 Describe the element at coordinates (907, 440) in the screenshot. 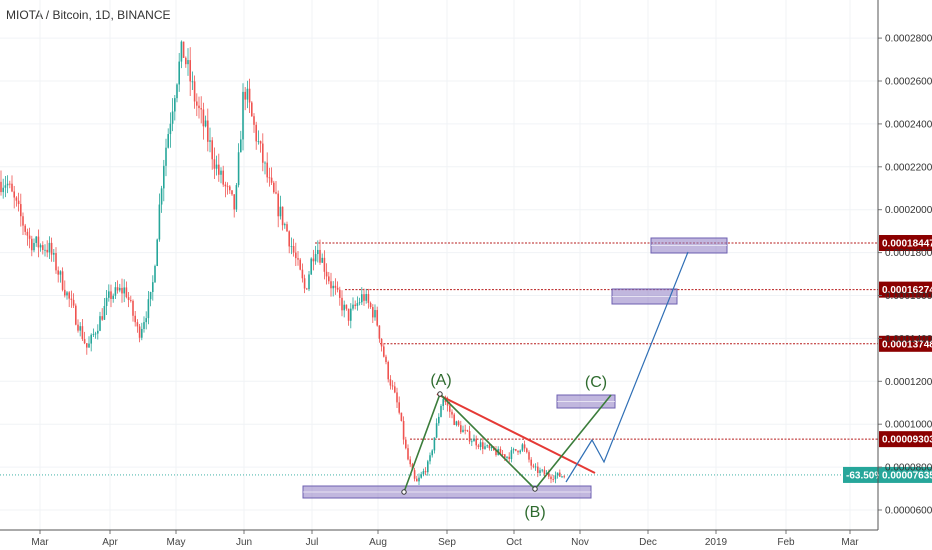

I see `price-level-label: 0.00009303` at that location.